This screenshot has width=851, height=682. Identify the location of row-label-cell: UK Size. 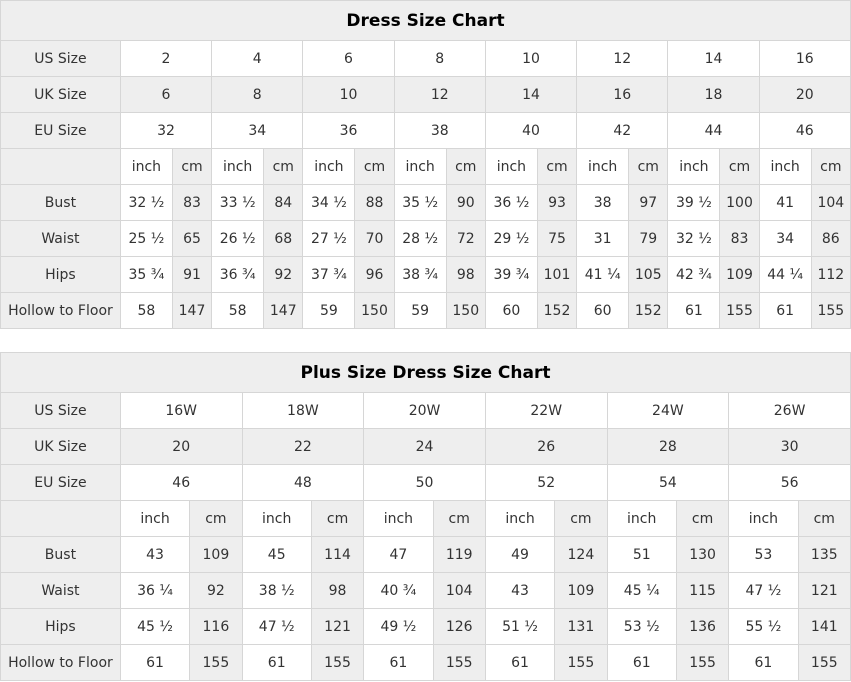
(60, 94).